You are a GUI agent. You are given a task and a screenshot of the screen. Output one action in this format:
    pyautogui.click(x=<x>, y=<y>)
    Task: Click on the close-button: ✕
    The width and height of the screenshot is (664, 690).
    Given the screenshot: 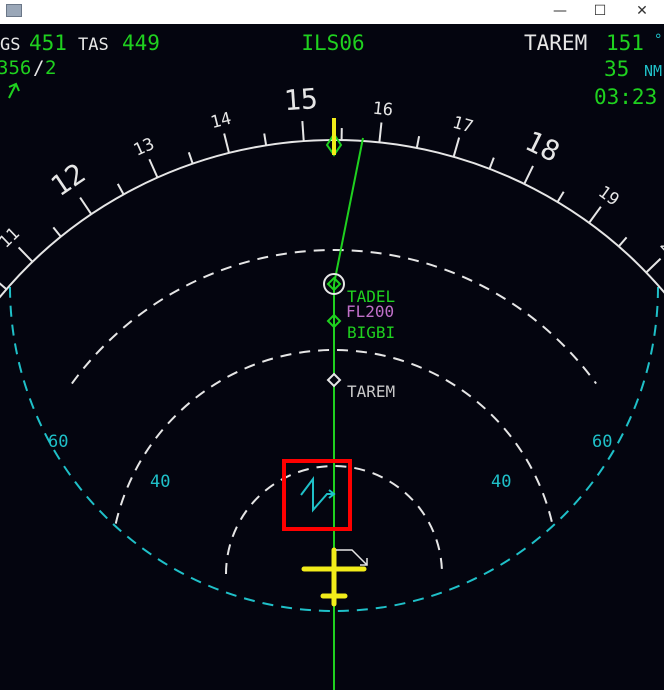 What is the action you would take?
    pyautogui.click(x=642, y=12)
    